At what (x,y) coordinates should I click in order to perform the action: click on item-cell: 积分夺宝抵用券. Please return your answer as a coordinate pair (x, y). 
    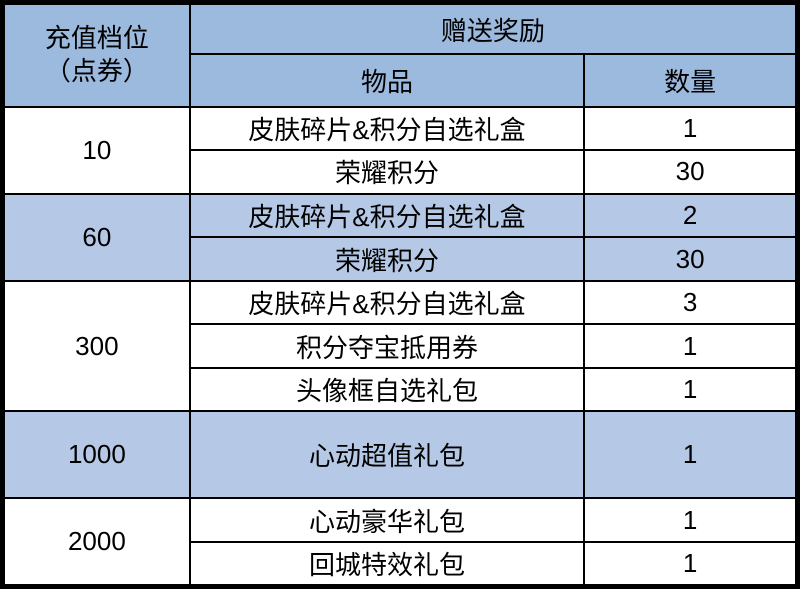
    Looking at the image, I should click on (387, 346).